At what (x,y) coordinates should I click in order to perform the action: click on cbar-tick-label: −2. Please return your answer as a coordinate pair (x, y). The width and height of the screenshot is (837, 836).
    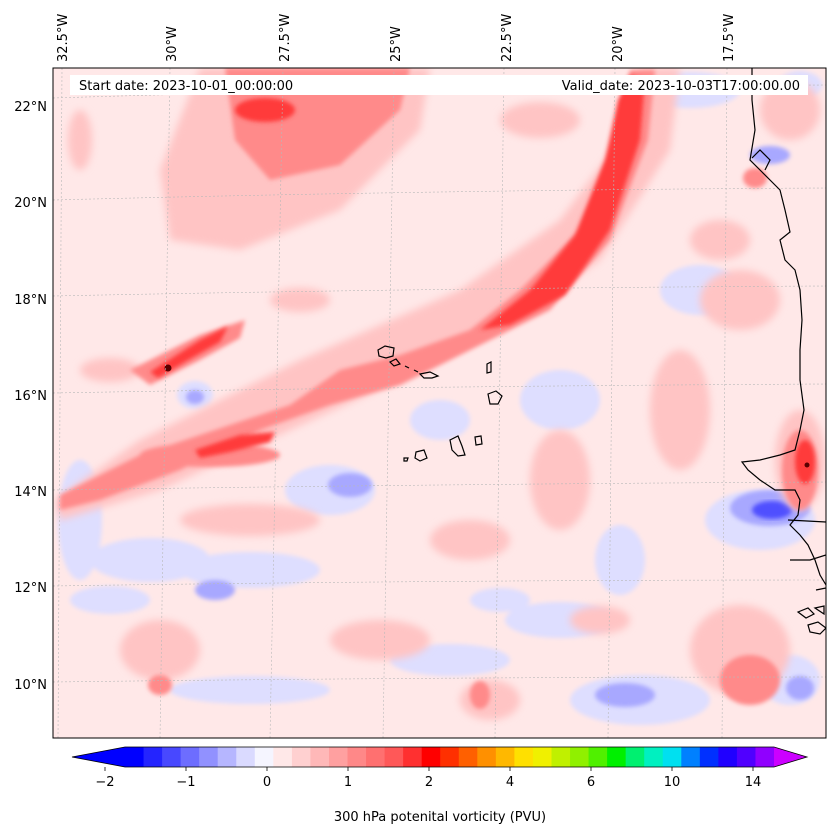
    Looking at the image, I should click on (104, 782).